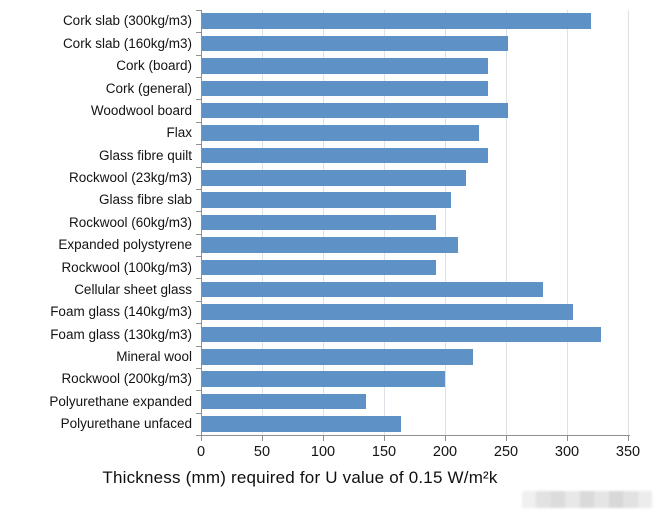 The width and height of the screenshot is (655, 519). Describe the element at coordinates (133, 289) in the screenshot. I see `category-label: Cellular sheet glass` at that location.